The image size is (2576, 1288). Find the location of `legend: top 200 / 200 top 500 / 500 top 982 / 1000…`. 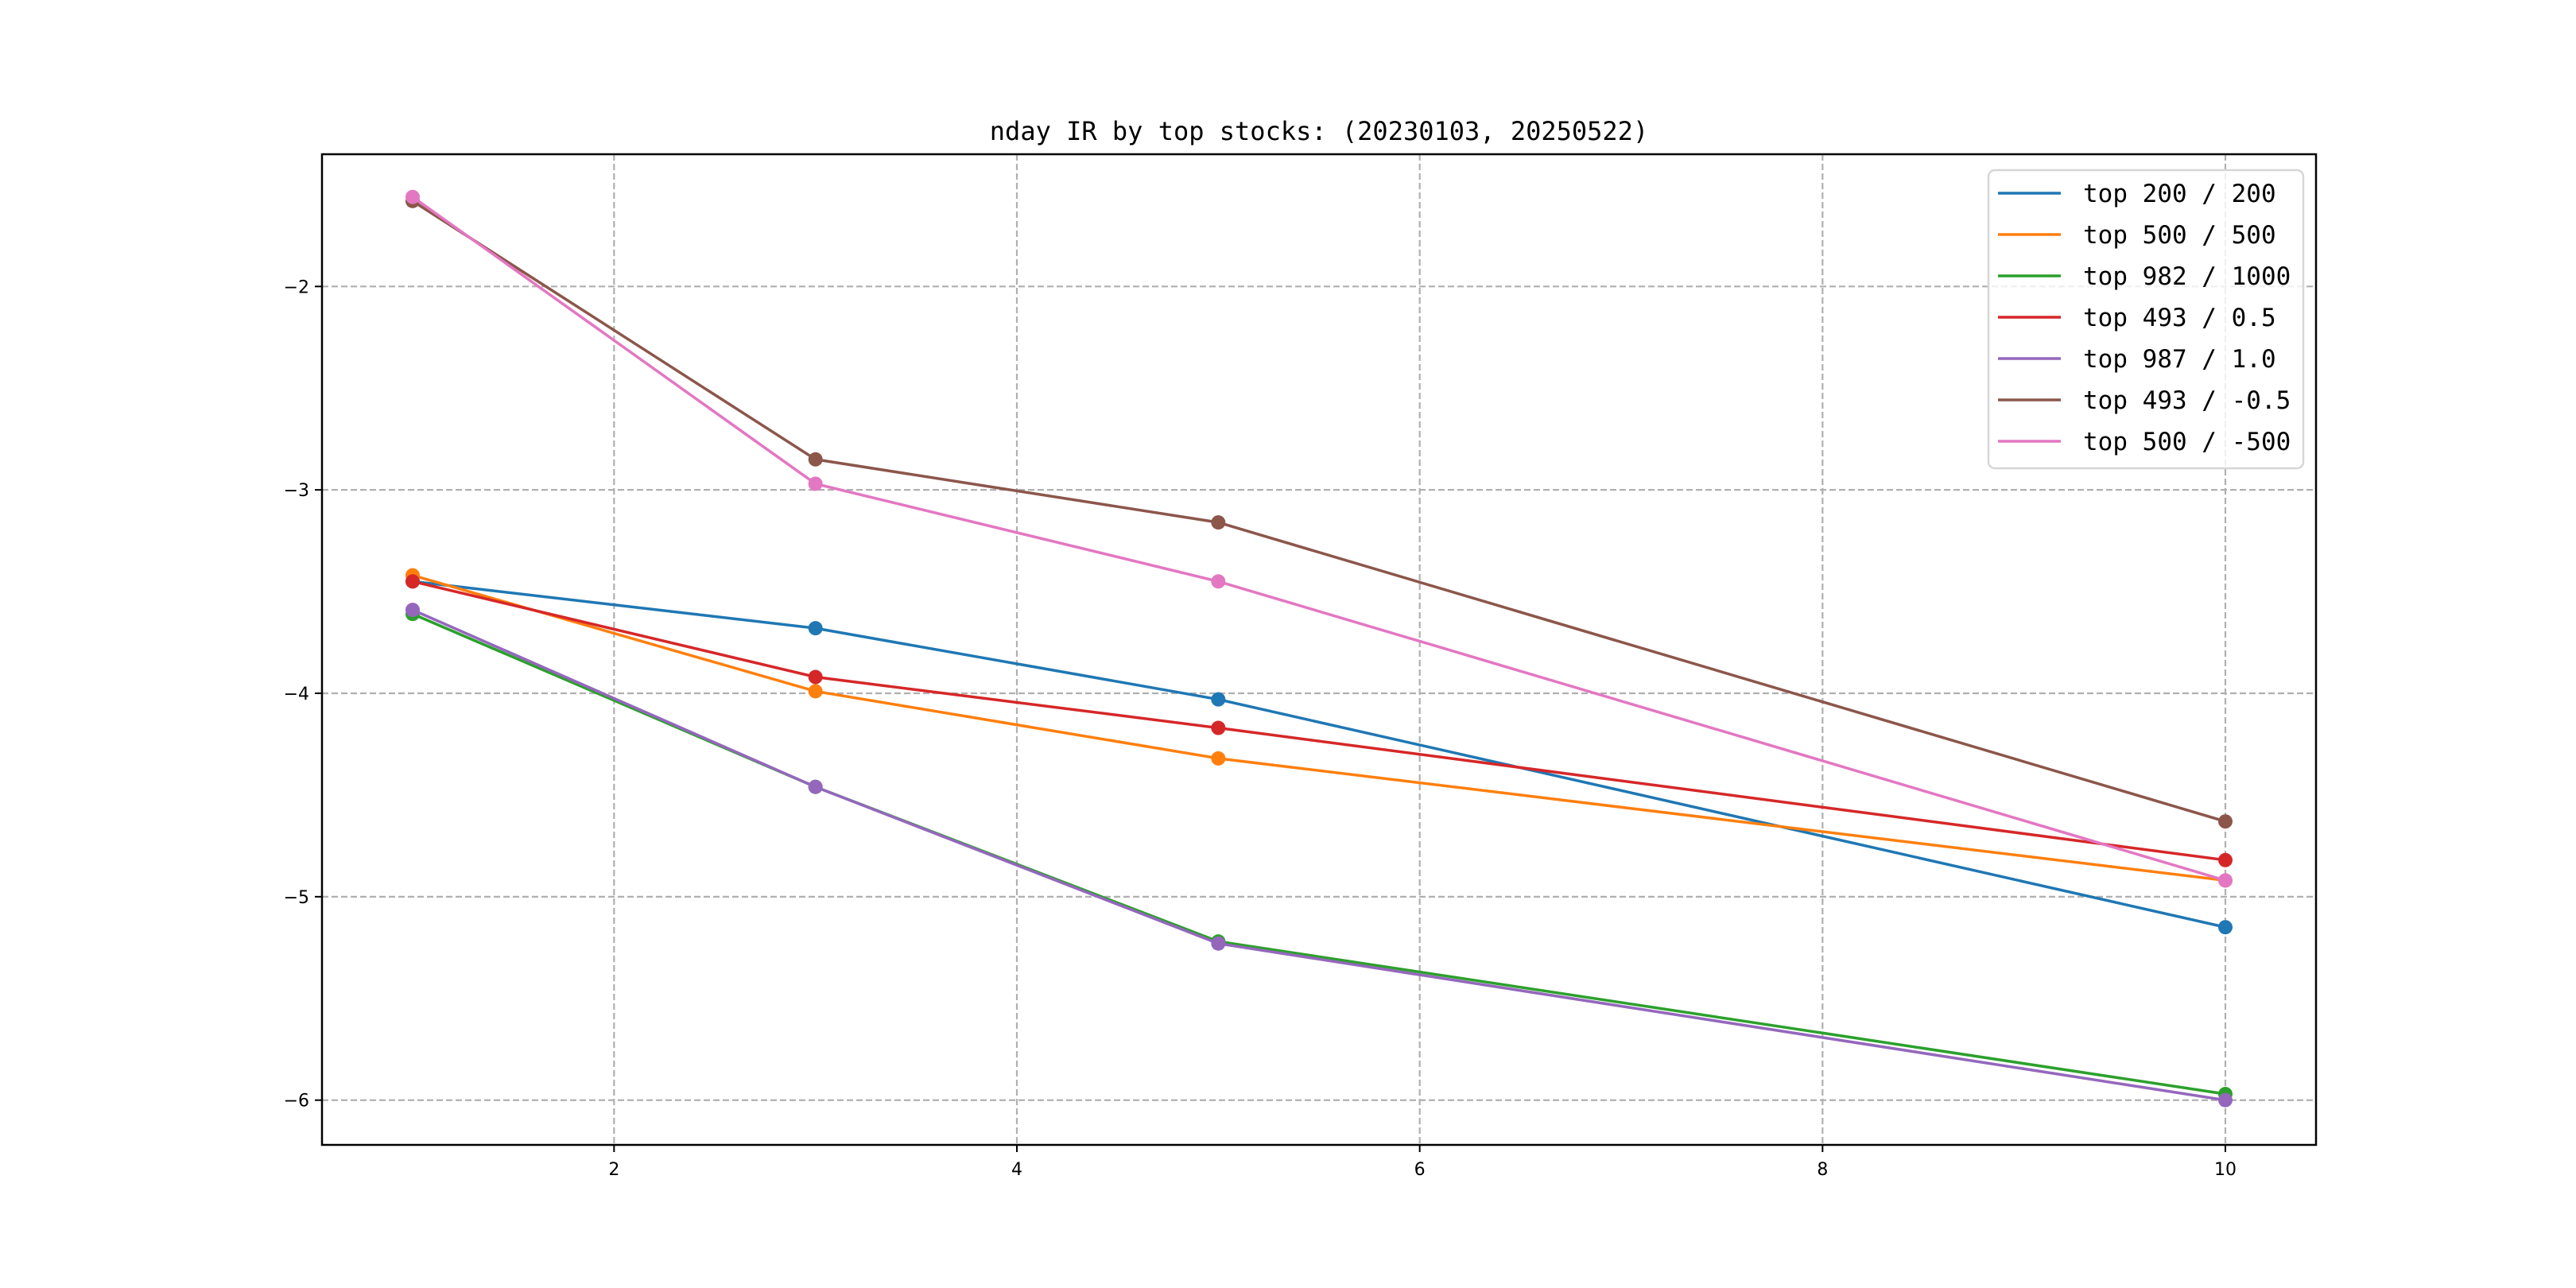

legend: top 200 / 200 top 500 / 500 top 982 / 1000… is located at coordinates (2146, 320).